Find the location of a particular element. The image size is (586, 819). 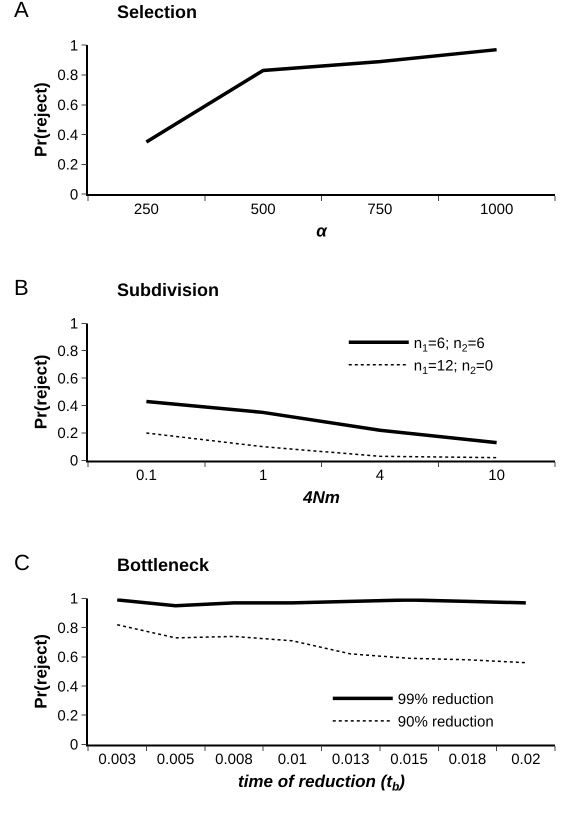

x-tick-label: 750 is located at coordinates (379, 209).